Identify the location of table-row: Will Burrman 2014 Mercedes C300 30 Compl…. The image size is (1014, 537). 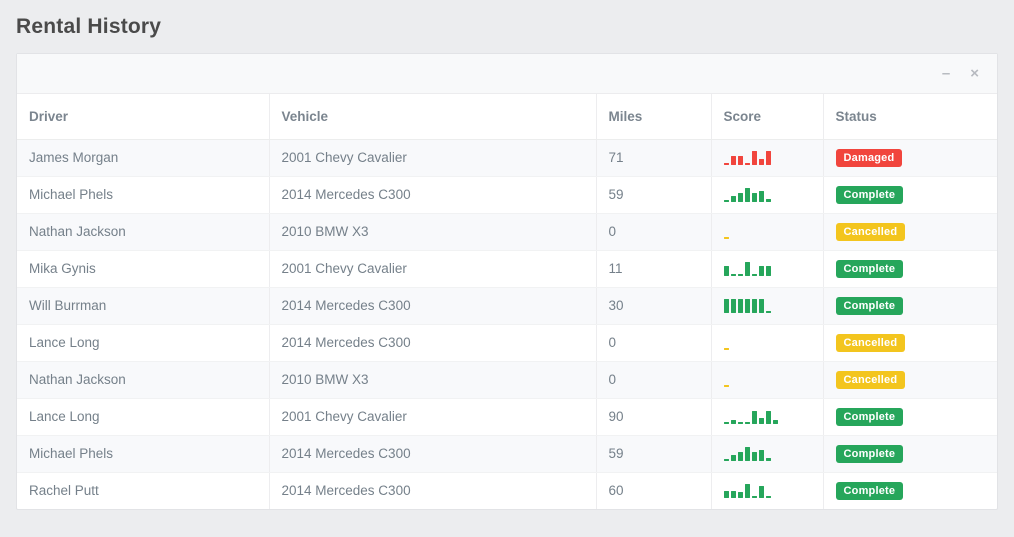
(507, 306).